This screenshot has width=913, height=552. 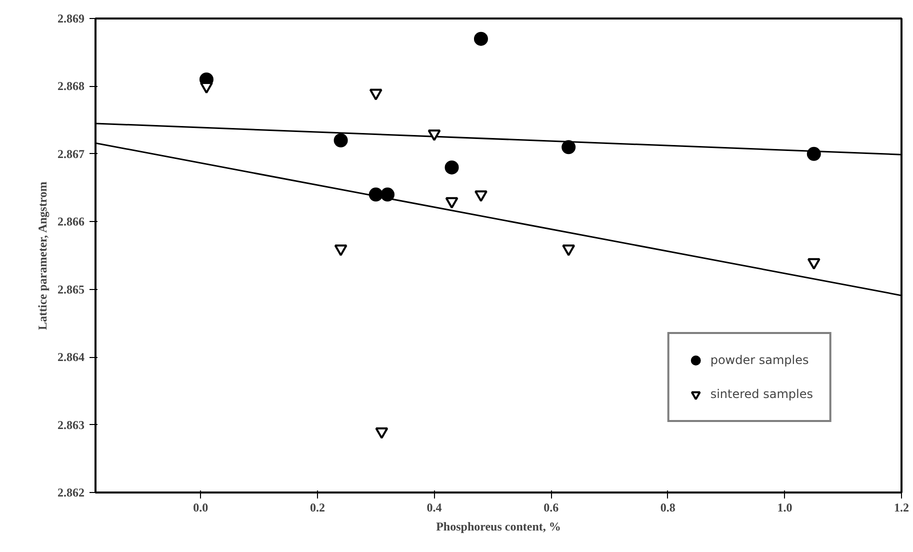 What do you see at coordinates (71, 153) in the screenshot?
I see `y-tick-label: 2.867` at bounding box center [71, 153].